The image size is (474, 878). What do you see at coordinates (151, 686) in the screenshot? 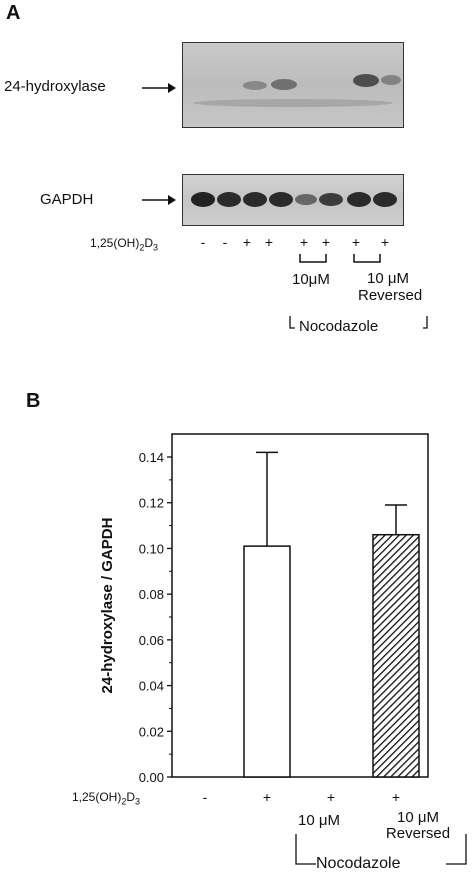
I see `y-tick-label: 0.04` at bounding box center [151, 686].